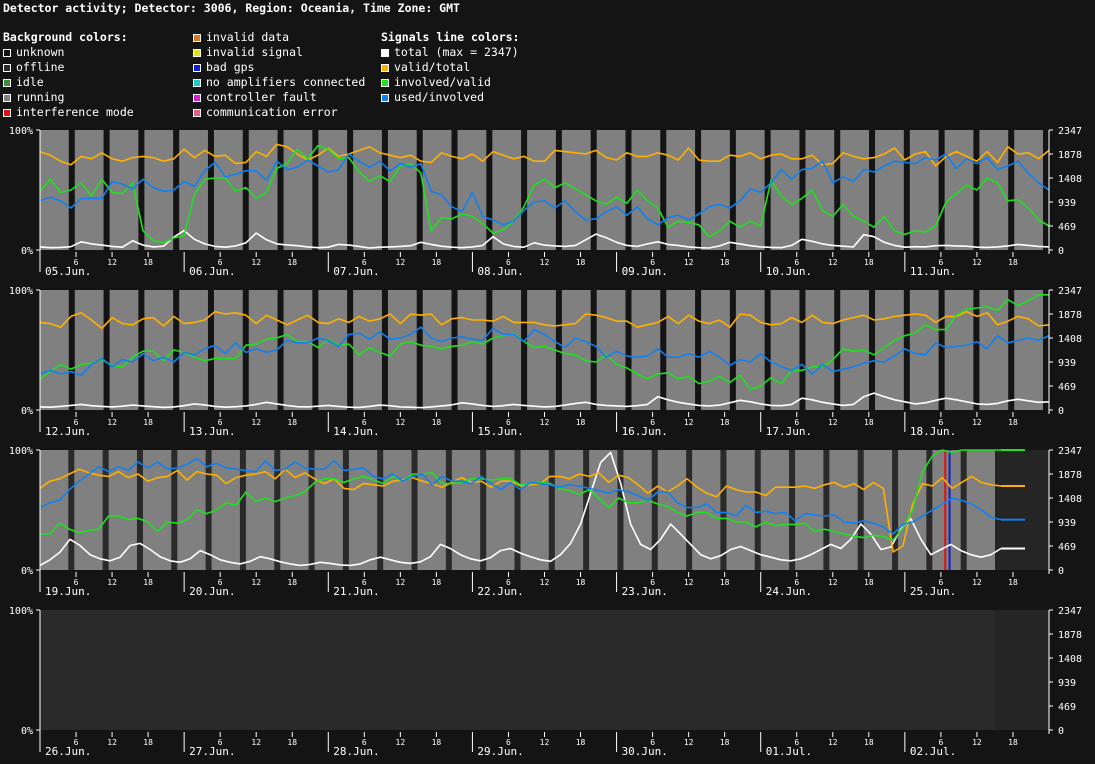 The image size is (1095, 764). I want to click on legend-background-item: invalid signal, so click(279, 52).